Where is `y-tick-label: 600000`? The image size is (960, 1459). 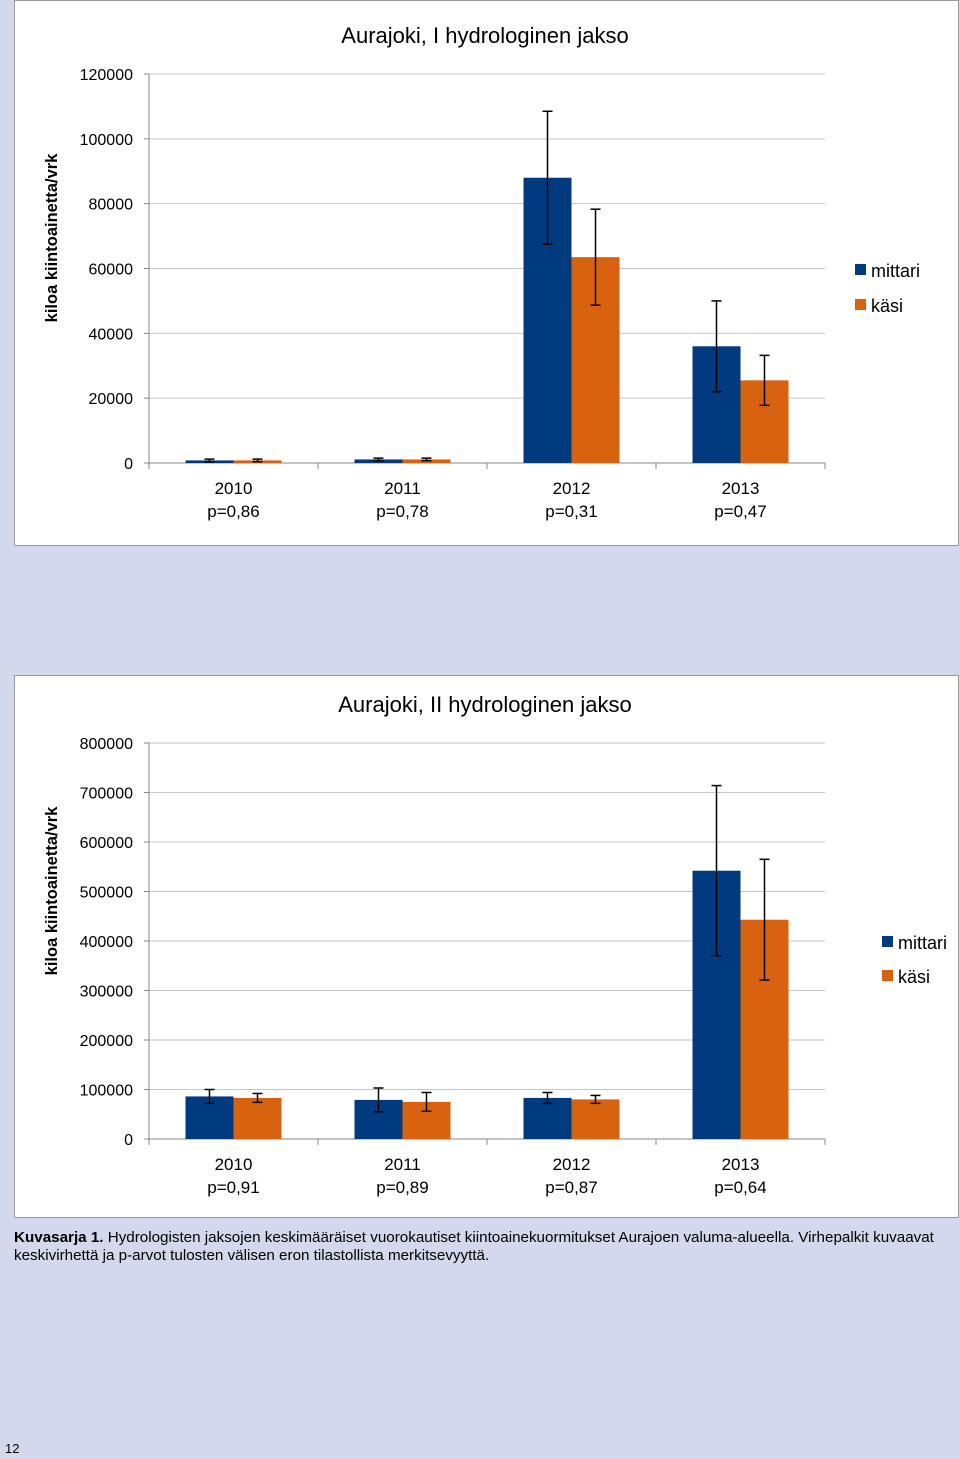
y-tick-label: 600000 is located at coordinates (106, 843).